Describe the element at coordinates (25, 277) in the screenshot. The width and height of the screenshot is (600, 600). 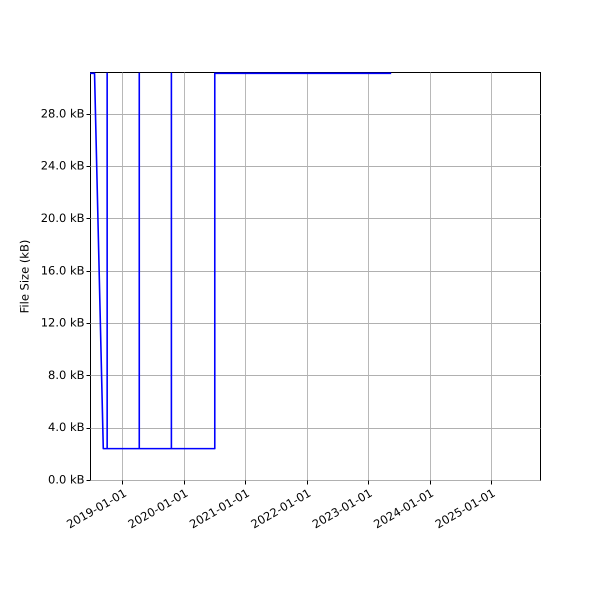
I see `y-axis-title: File Size (kB)` at that location.